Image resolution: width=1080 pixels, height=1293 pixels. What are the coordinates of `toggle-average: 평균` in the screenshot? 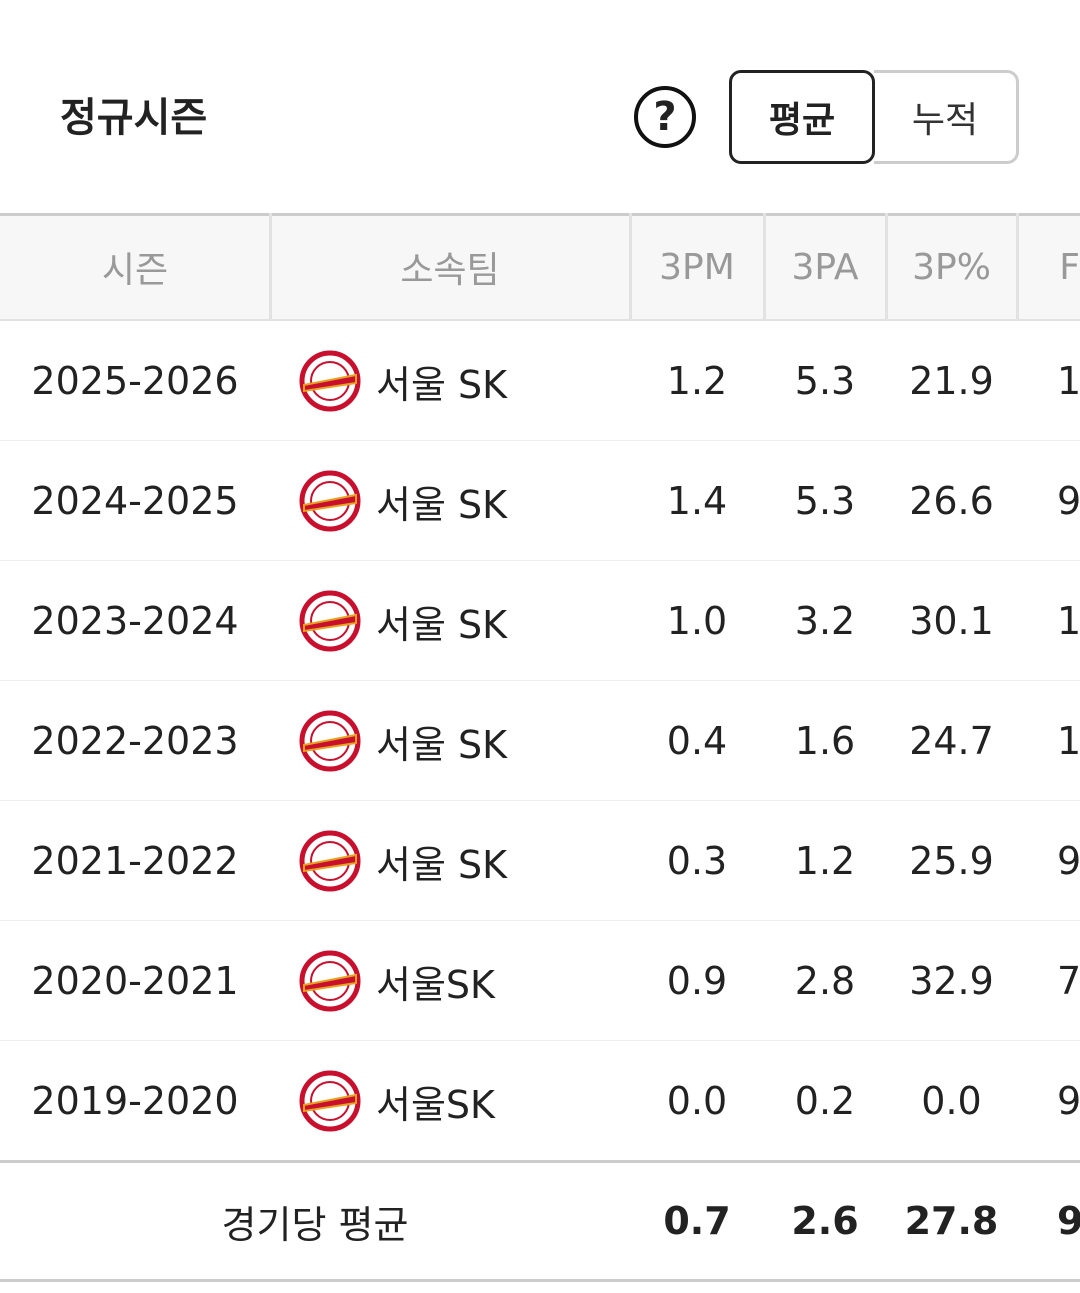 It's located at (802, 117).